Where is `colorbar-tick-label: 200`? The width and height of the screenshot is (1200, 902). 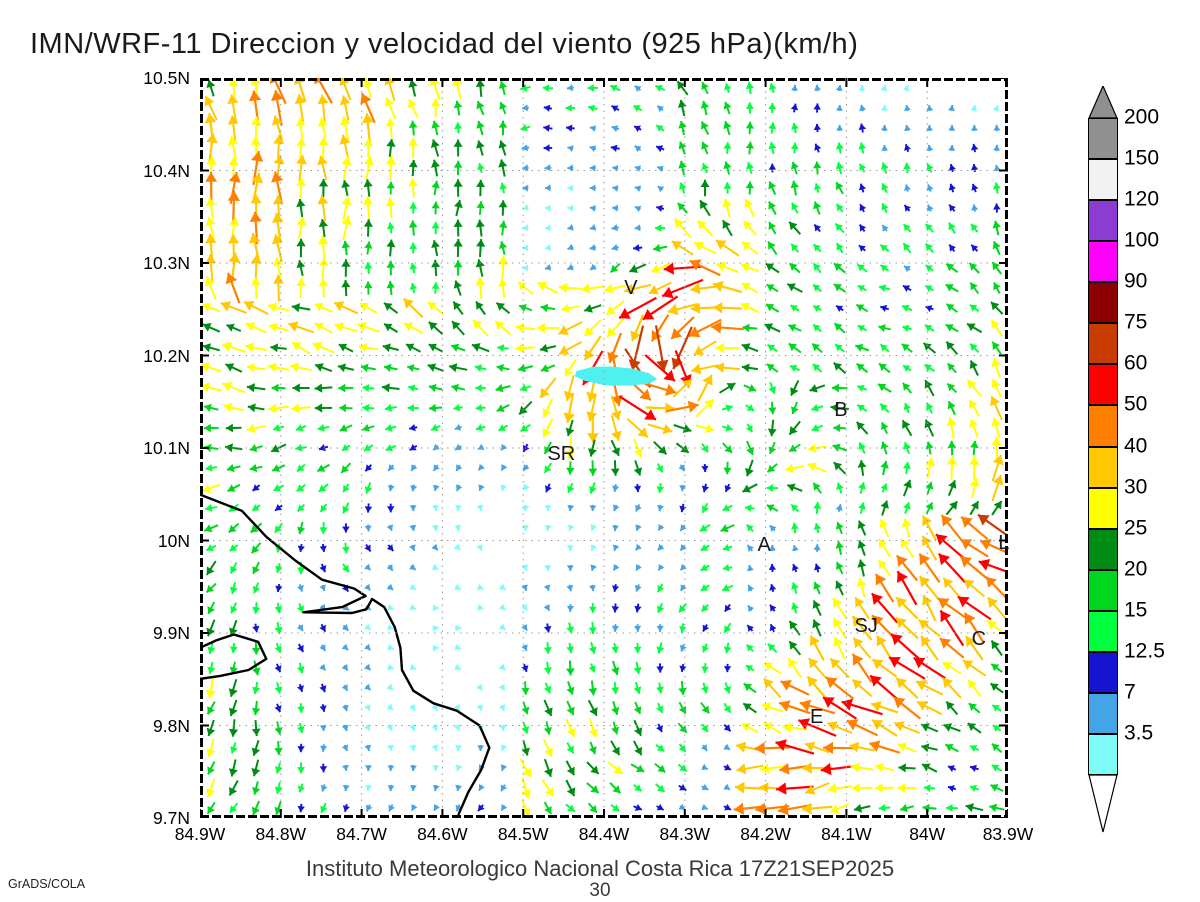
colorbar-tick-label: 200 is located at coordinates (1141, 118).